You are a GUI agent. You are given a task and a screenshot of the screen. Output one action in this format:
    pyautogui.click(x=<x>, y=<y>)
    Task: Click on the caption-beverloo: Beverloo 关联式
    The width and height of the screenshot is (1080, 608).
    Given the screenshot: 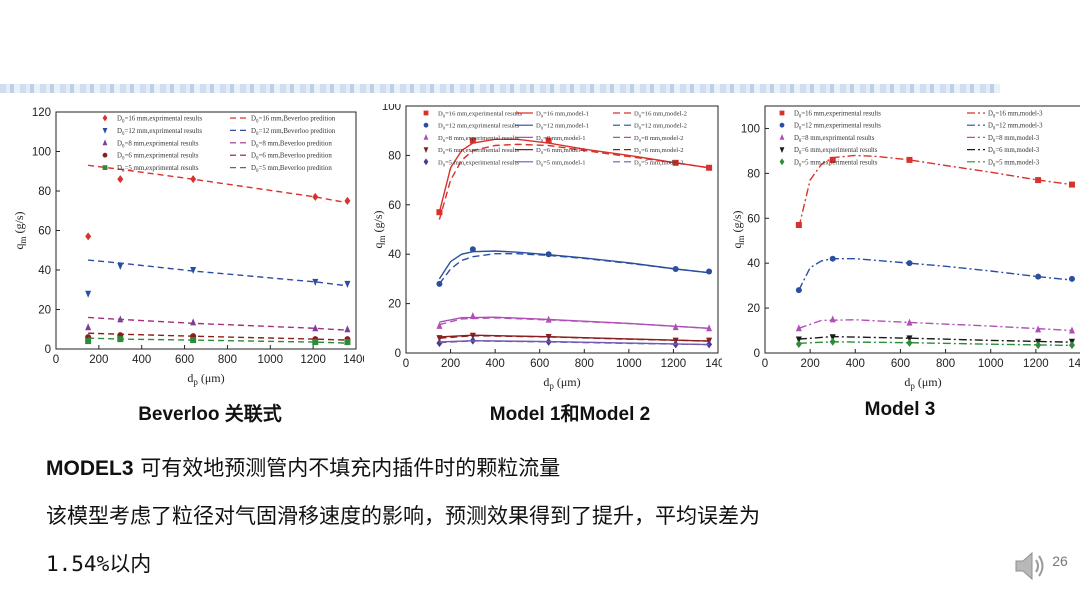 What is the action you would take?
    pyautogui.click(x=210, y=414)
    